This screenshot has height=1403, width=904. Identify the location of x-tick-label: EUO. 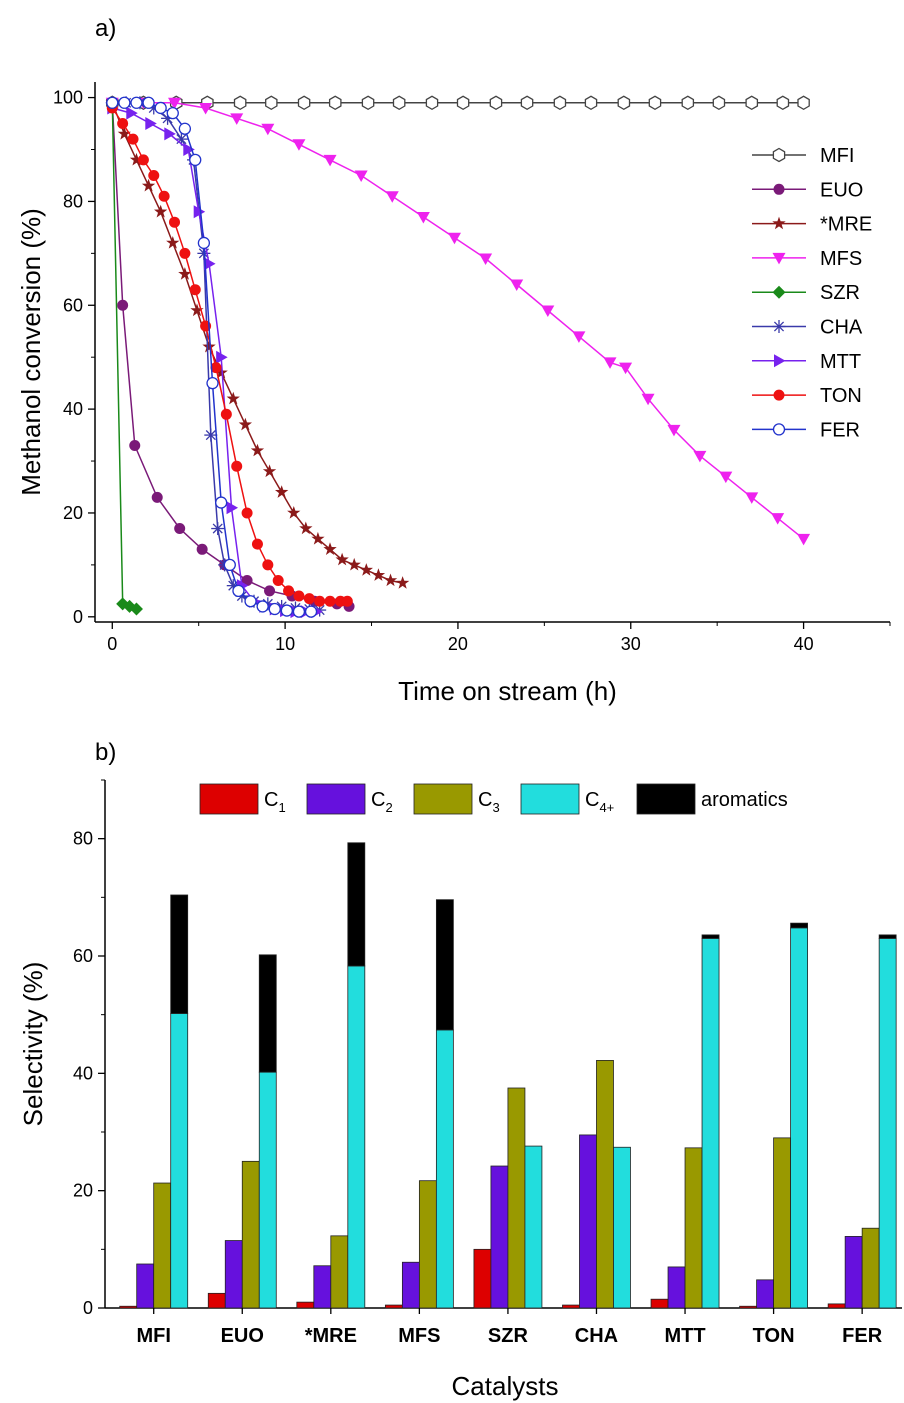
(242, 1336).